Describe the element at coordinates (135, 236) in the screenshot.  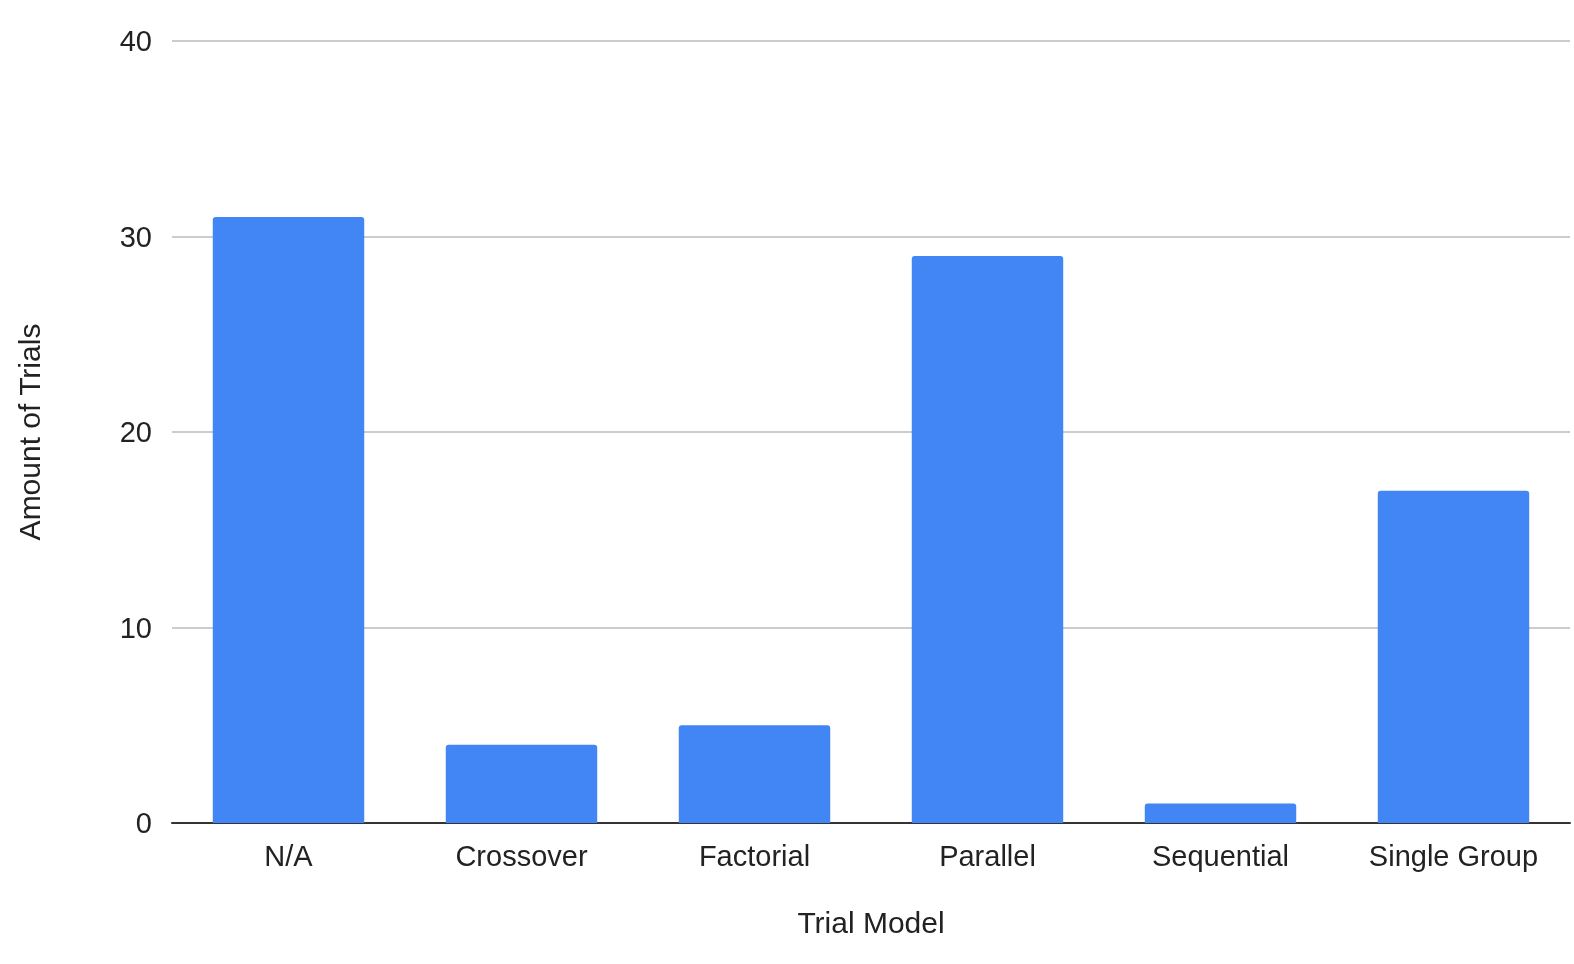
I see `y-tick-label: 30` at that location.